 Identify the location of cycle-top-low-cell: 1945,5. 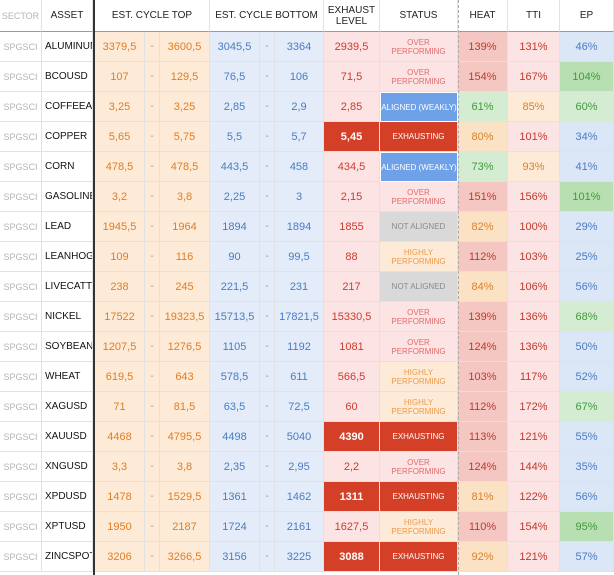
(120, 227).